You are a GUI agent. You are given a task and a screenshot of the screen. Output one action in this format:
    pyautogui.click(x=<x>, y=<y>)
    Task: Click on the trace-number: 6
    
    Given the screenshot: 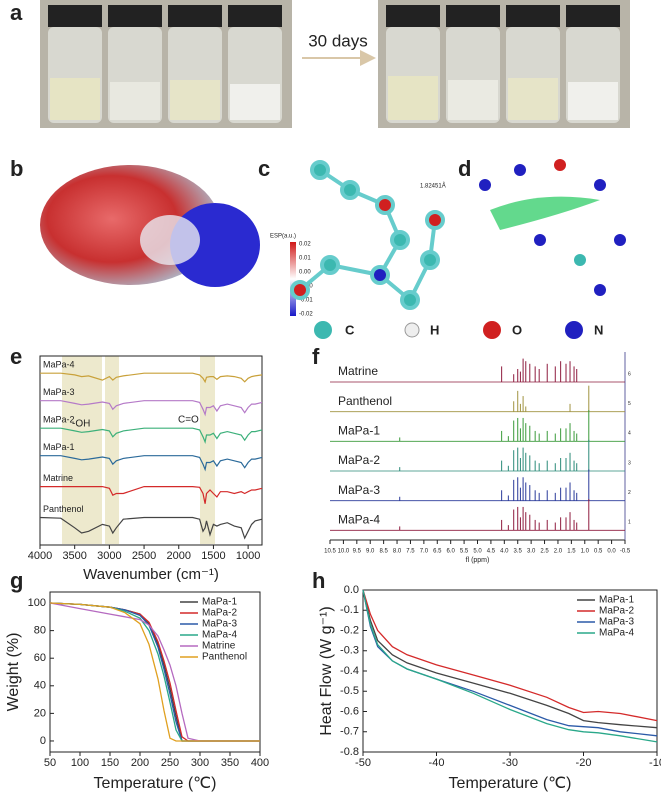 What is the action you would take?
    pyautogui.click(x=629, y=374)
    